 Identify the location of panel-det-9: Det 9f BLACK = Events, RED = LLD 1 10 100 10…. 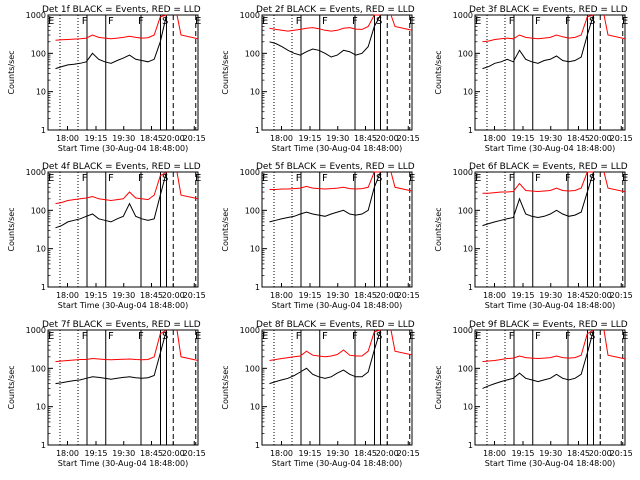
(533, 394).